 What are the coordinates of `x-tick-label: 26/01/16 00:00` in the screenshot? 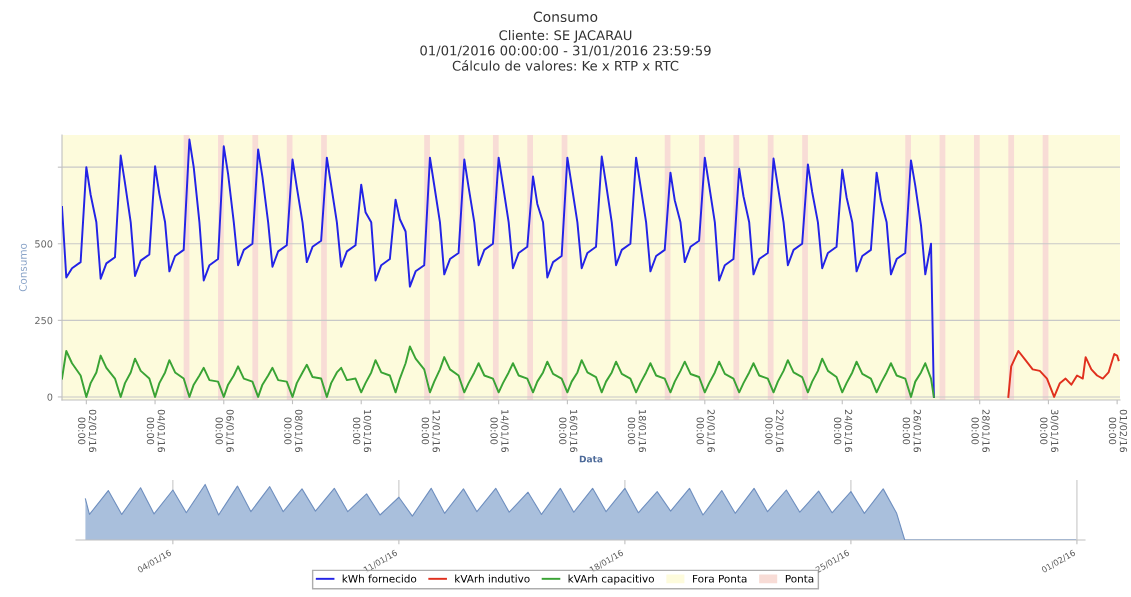 It's located at (911, 431).